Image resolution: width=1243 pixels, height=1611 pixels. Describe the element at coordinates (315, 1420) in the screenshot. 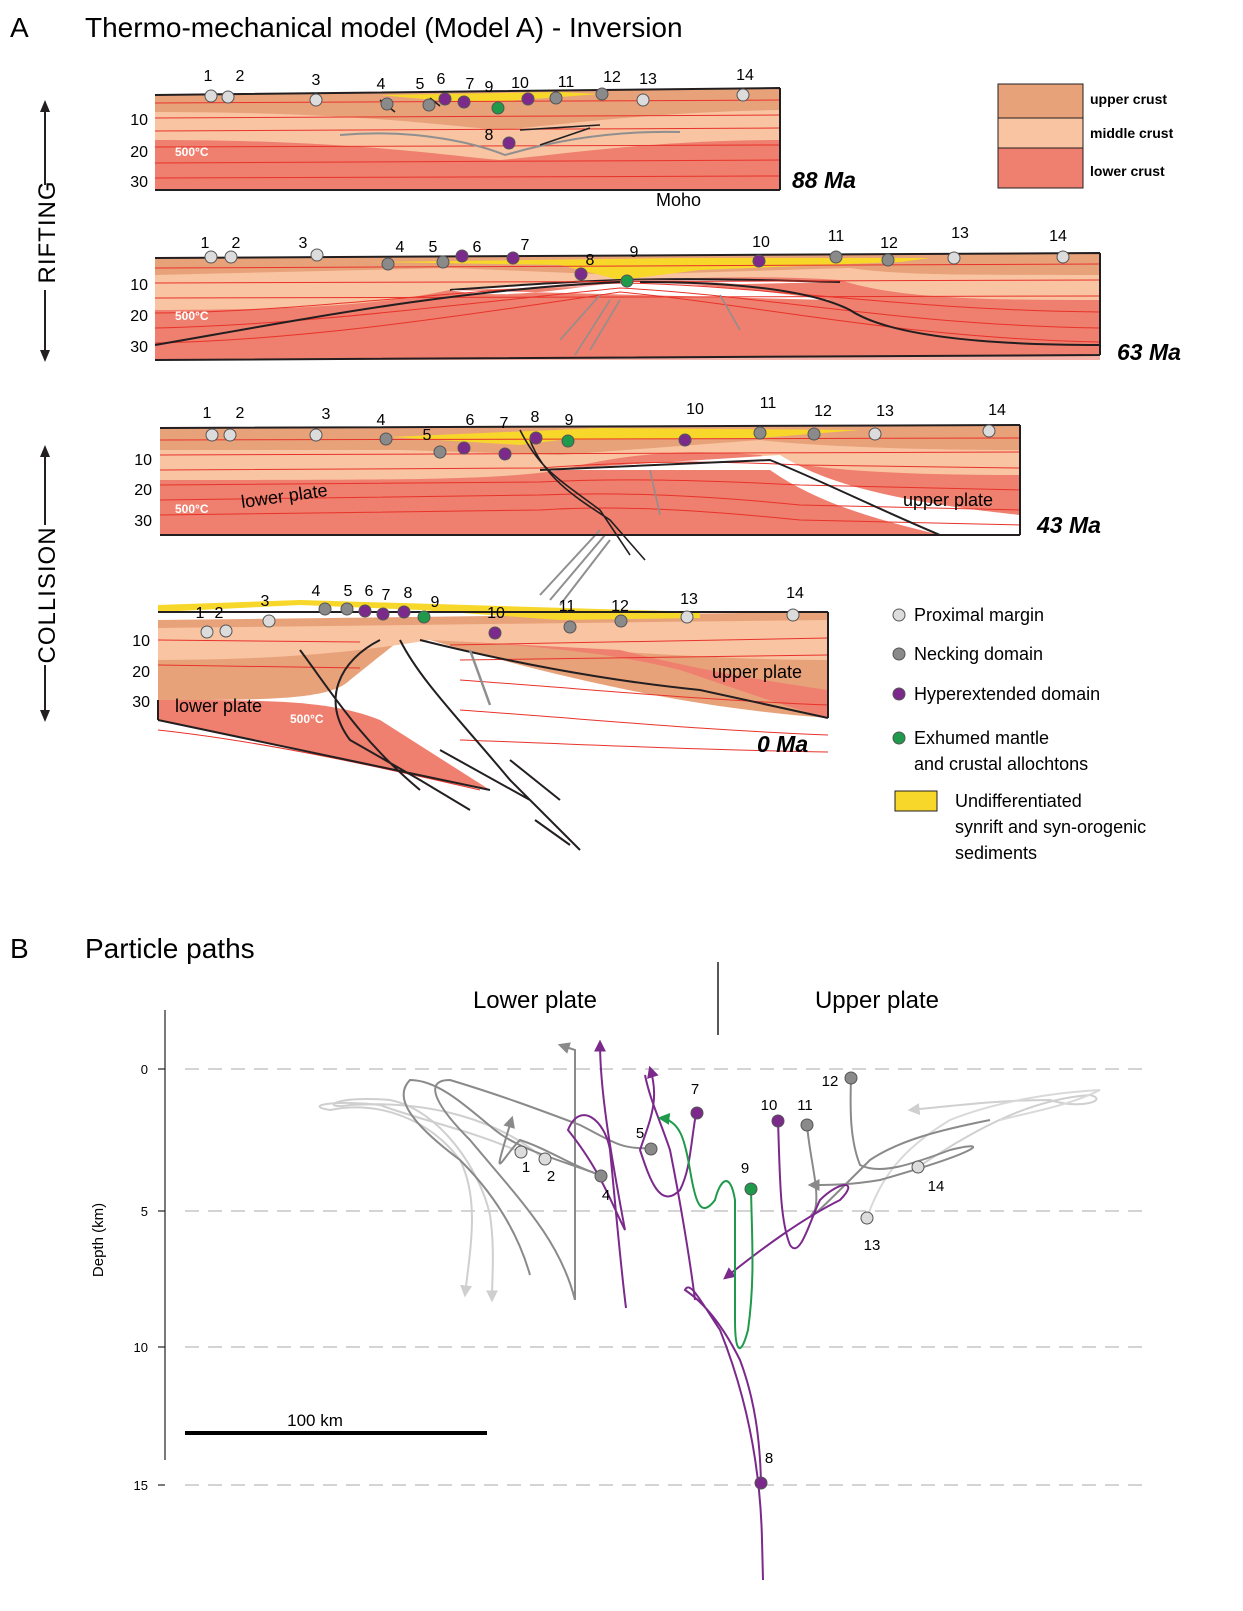

I see `scale-bar-label: 100 km` at that location.